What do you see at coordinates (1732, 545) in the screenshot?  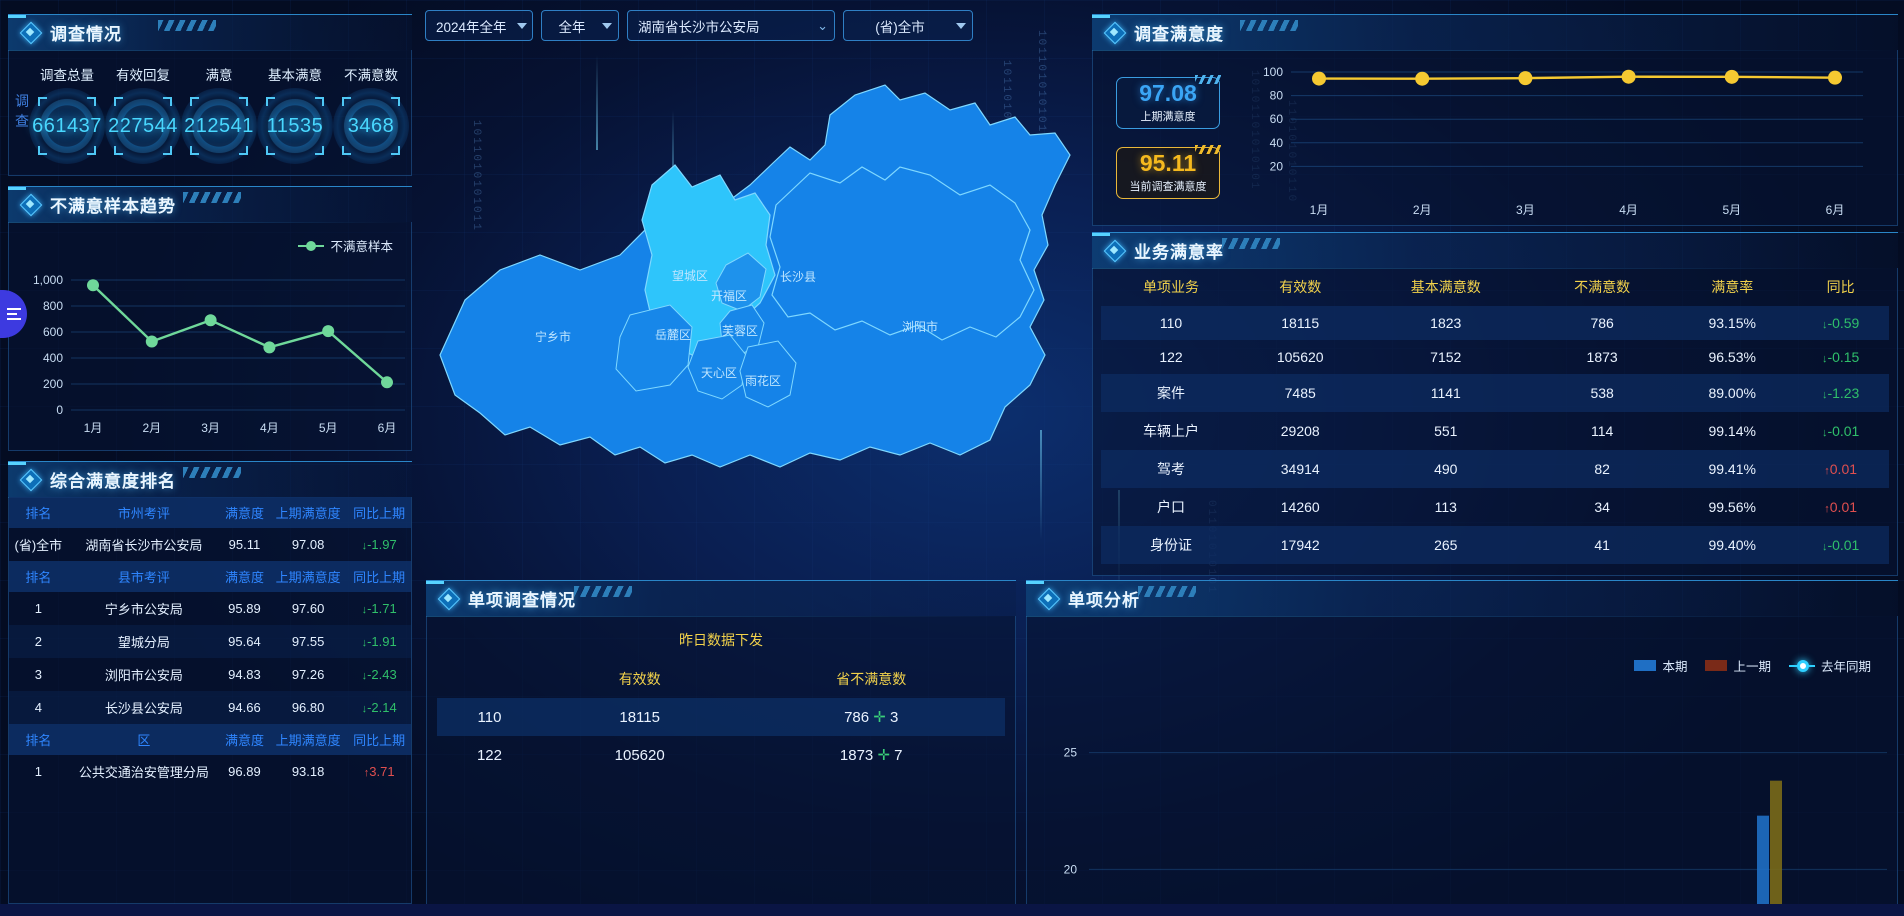 I see `cell-rate: 99.40%` at bounding box center [1732, 545].